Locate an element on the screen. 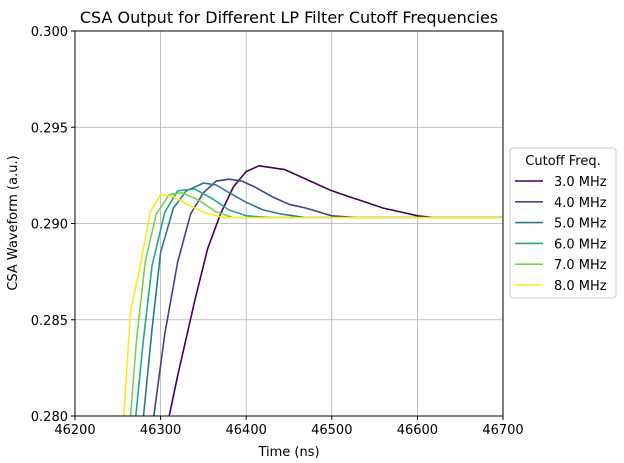 The image size is (624, 463). legend-label: 5.0 MHz is located at coordinates (580, 224).